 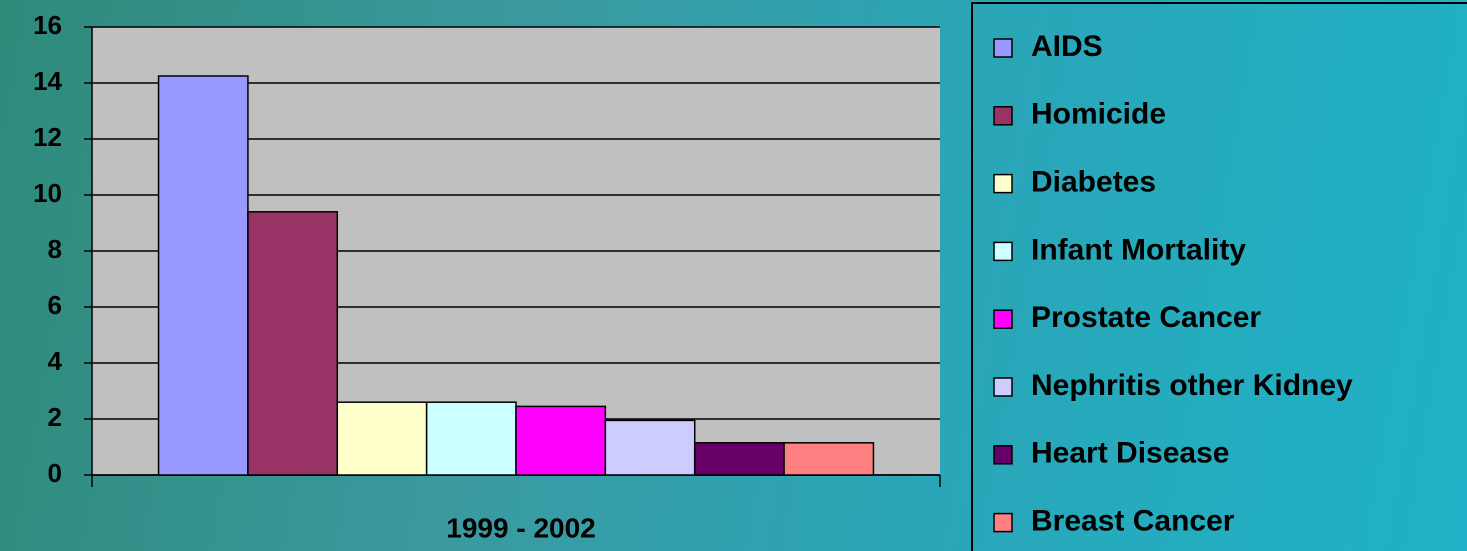 What do you see at coordinates (47, 137) in the screenshot?
I see `y-tick-label: 12` at bounding box center [47, 137].